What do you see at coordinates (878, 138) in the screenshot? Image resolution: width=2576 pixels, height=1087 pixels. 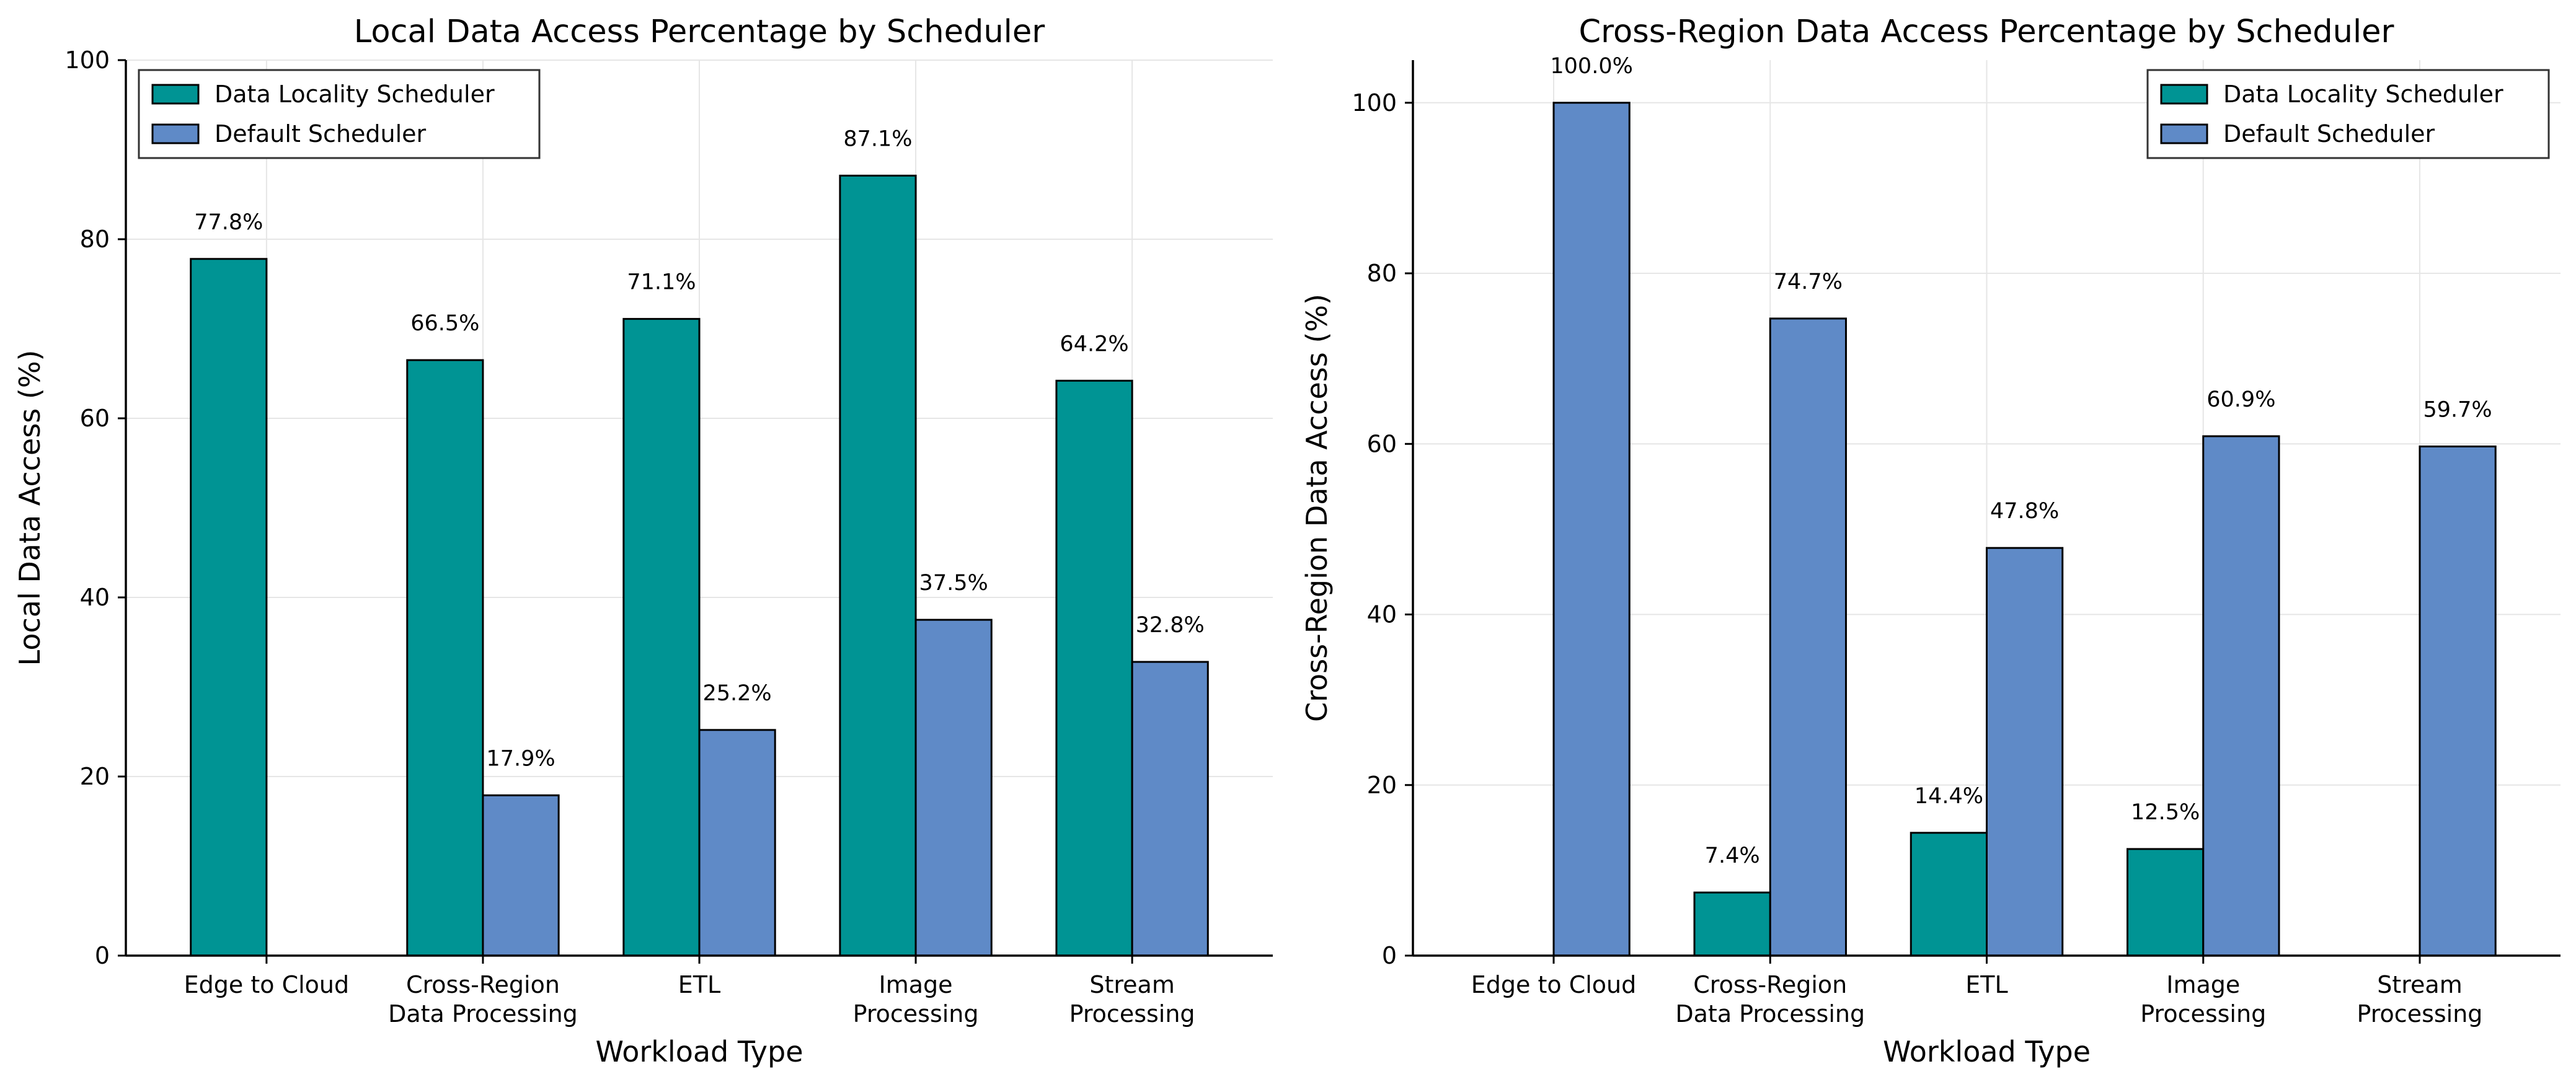 I see `data-label: 87.1%` at bounding box center [878, 138].